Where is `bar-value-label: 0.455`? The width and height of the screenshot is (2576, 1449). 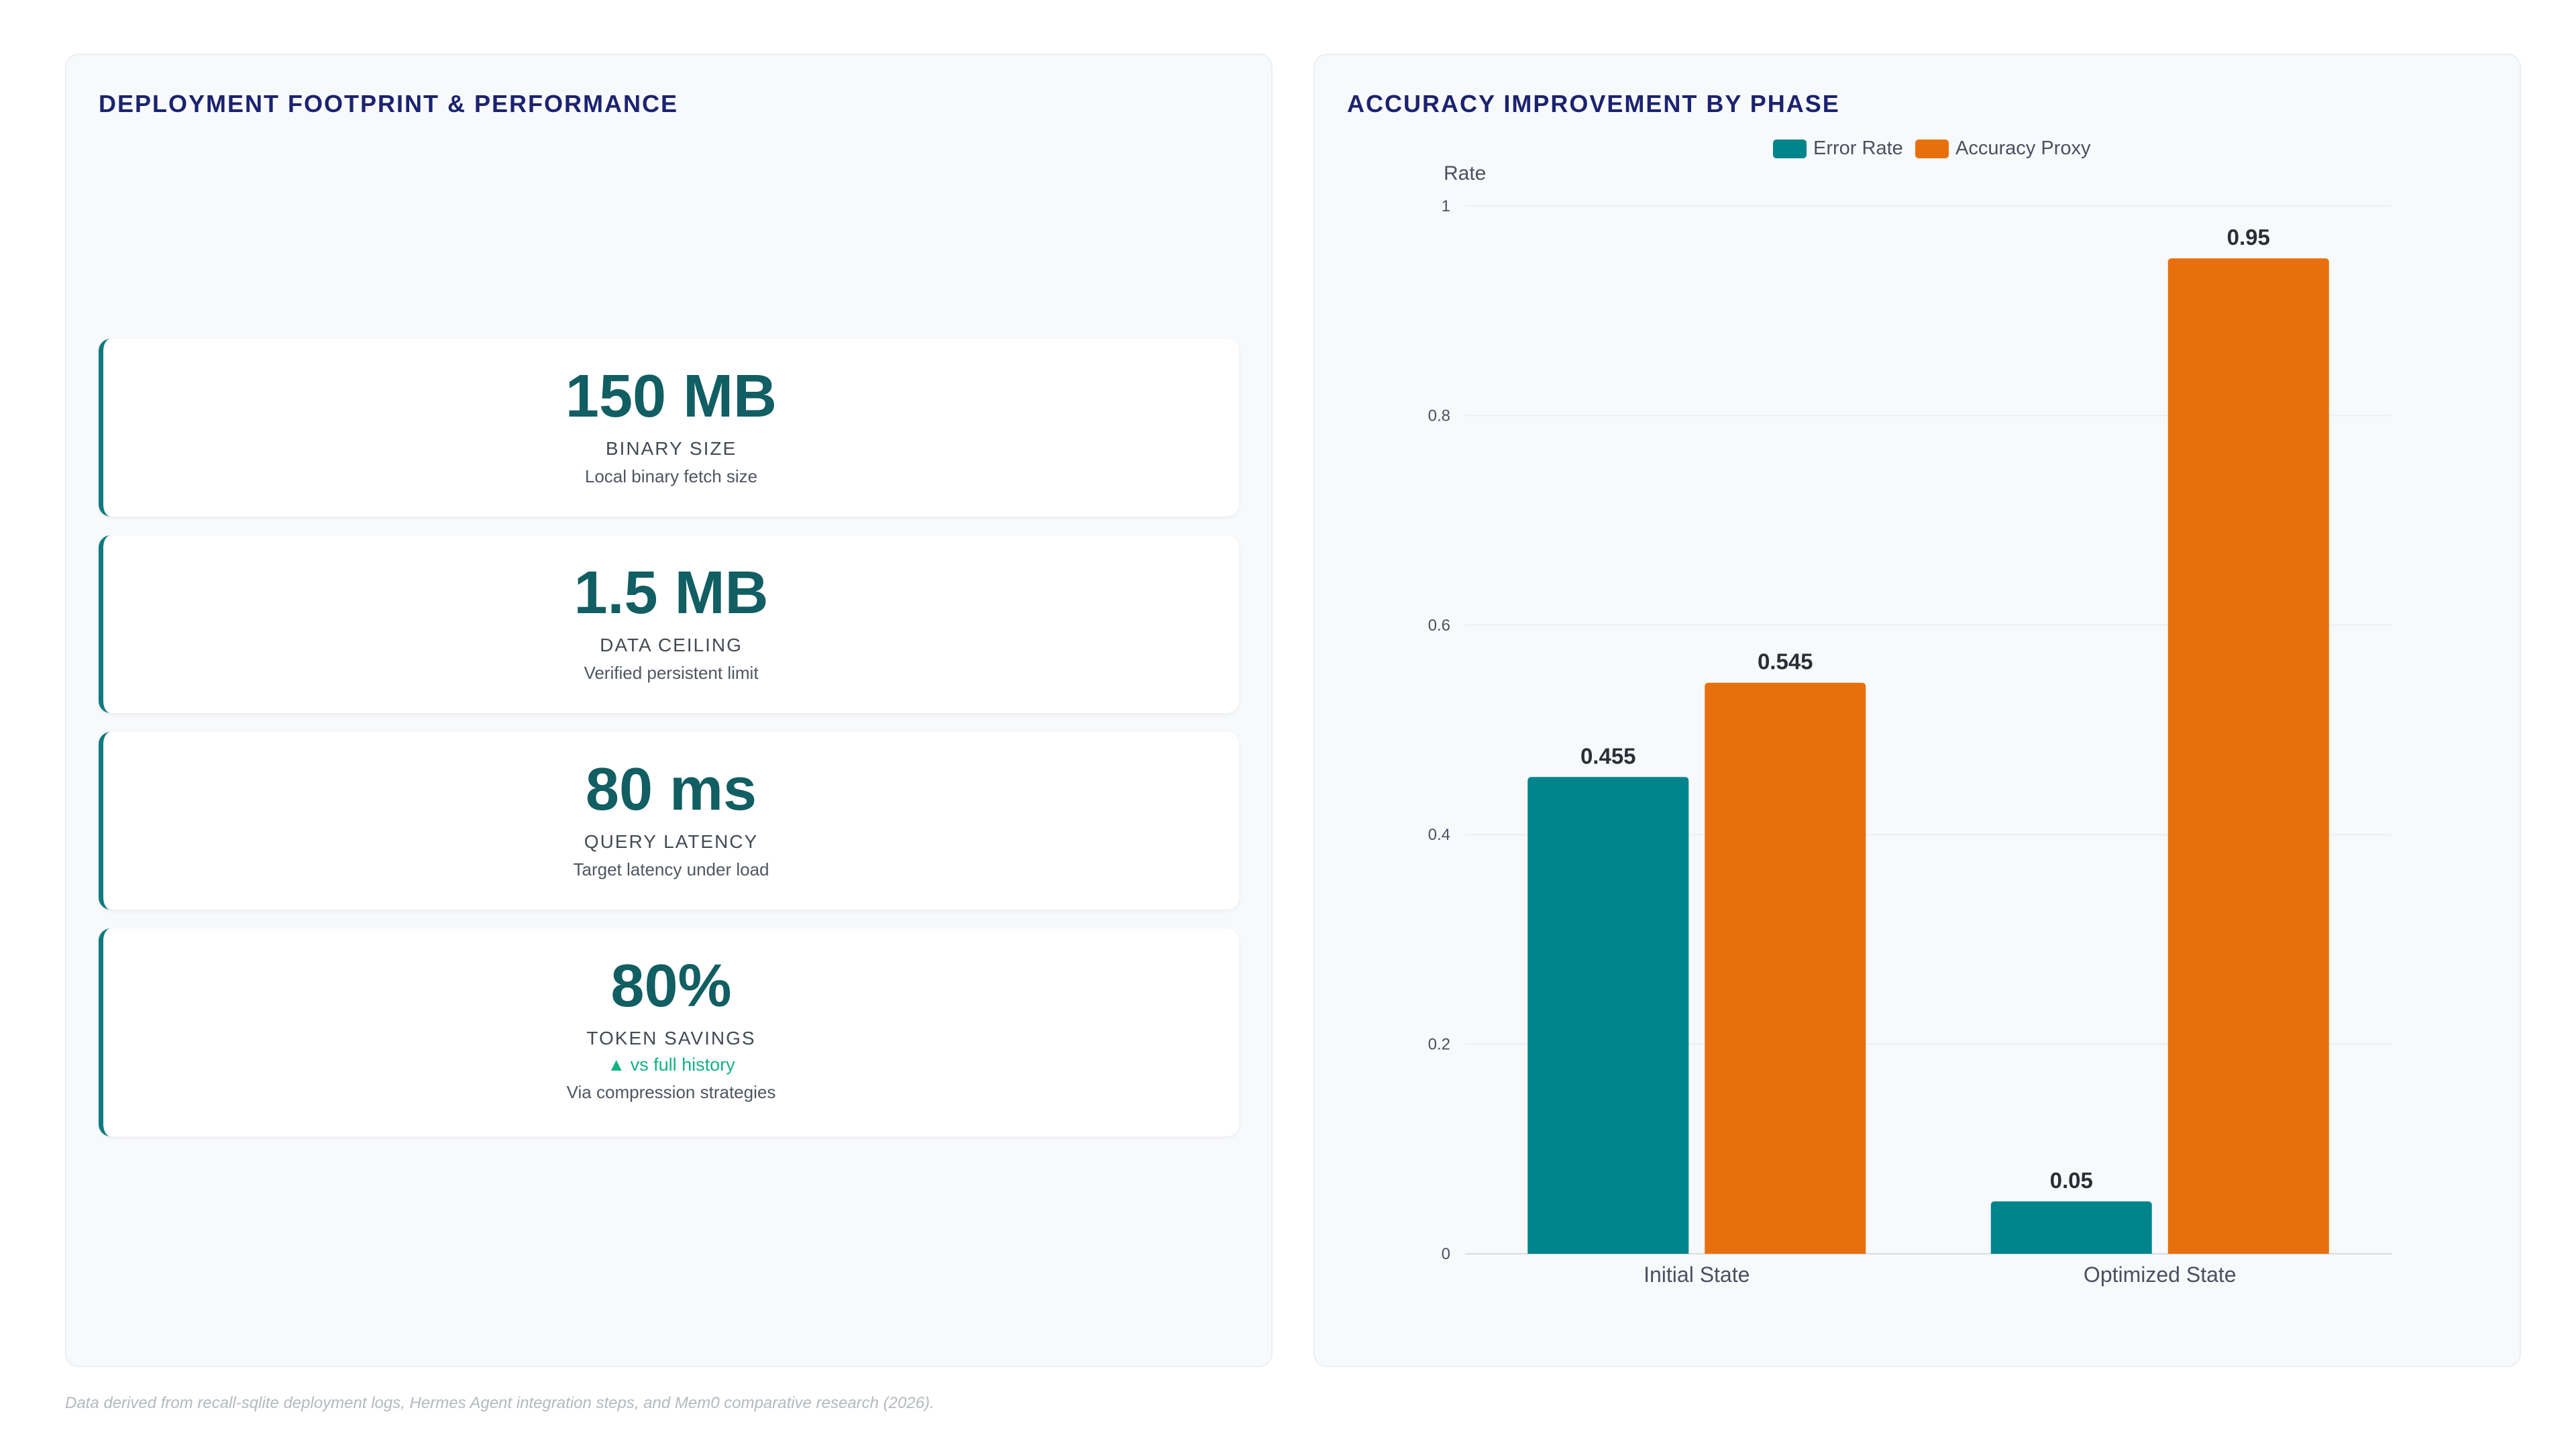 bar-value-label: 0.455 is located at coordinates (1608, 755).